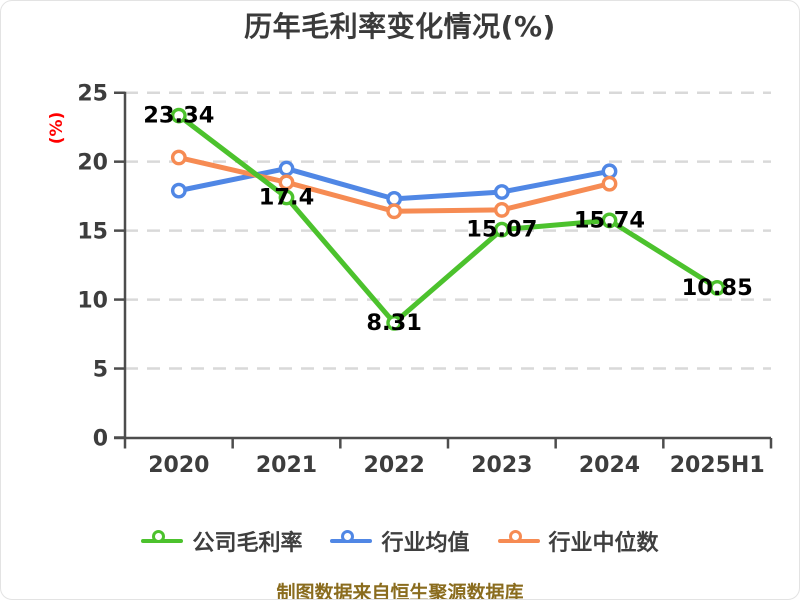 The height and width of the screenshot is (600, 800). I want to click on x-tick-label: 2022, so click(394, 465).